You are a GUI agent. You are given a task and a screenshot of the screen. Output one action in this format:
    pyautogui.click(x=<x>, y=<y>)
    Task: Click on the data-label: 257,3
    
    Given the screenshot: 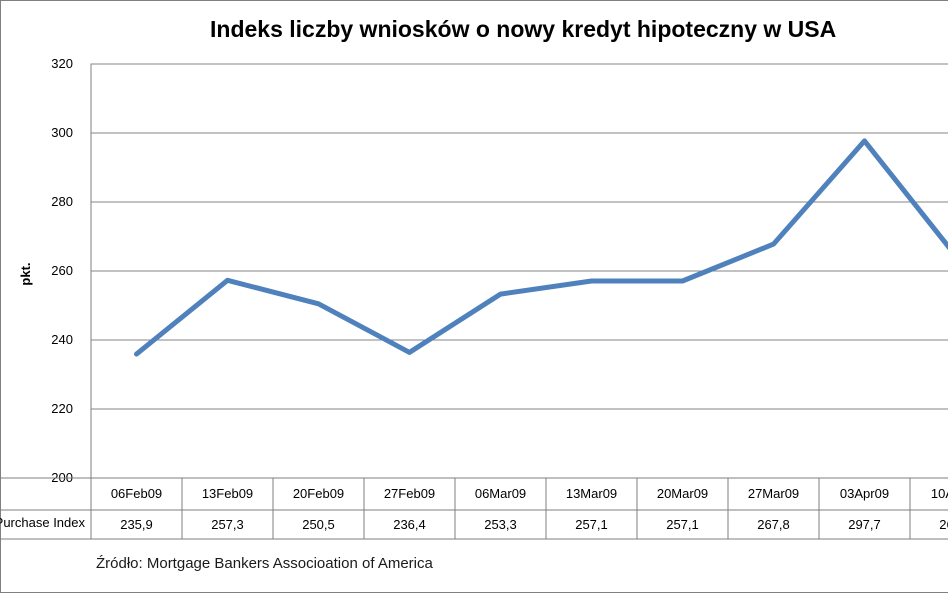 What is the action you would take?
    pyautogui.click(x=227, y=524)
    